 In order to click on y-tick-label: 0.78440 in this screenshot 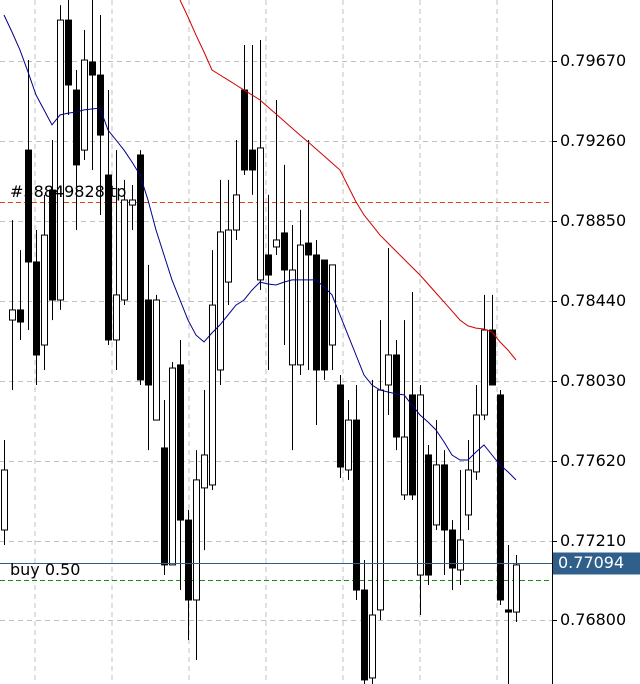, I will do `click(593, 300)`.